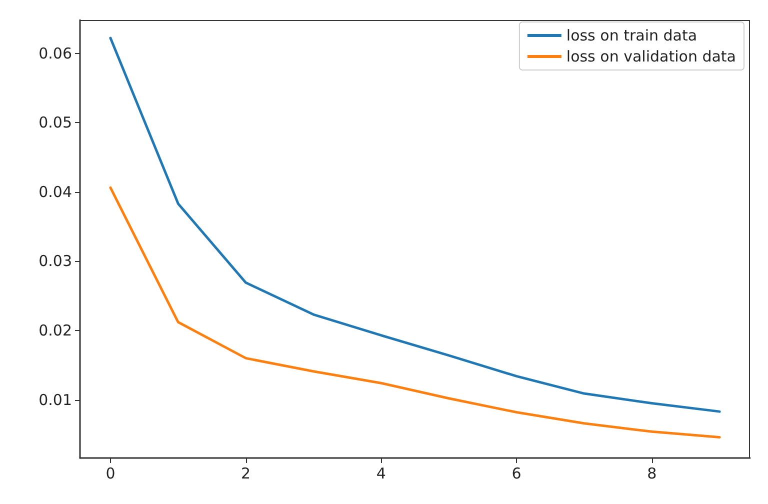 This screenshot has width=768, height=504. Describe the element at coordinates (55, 53) in the screenshot. I see `y-tick-label: 0.06` at that location.